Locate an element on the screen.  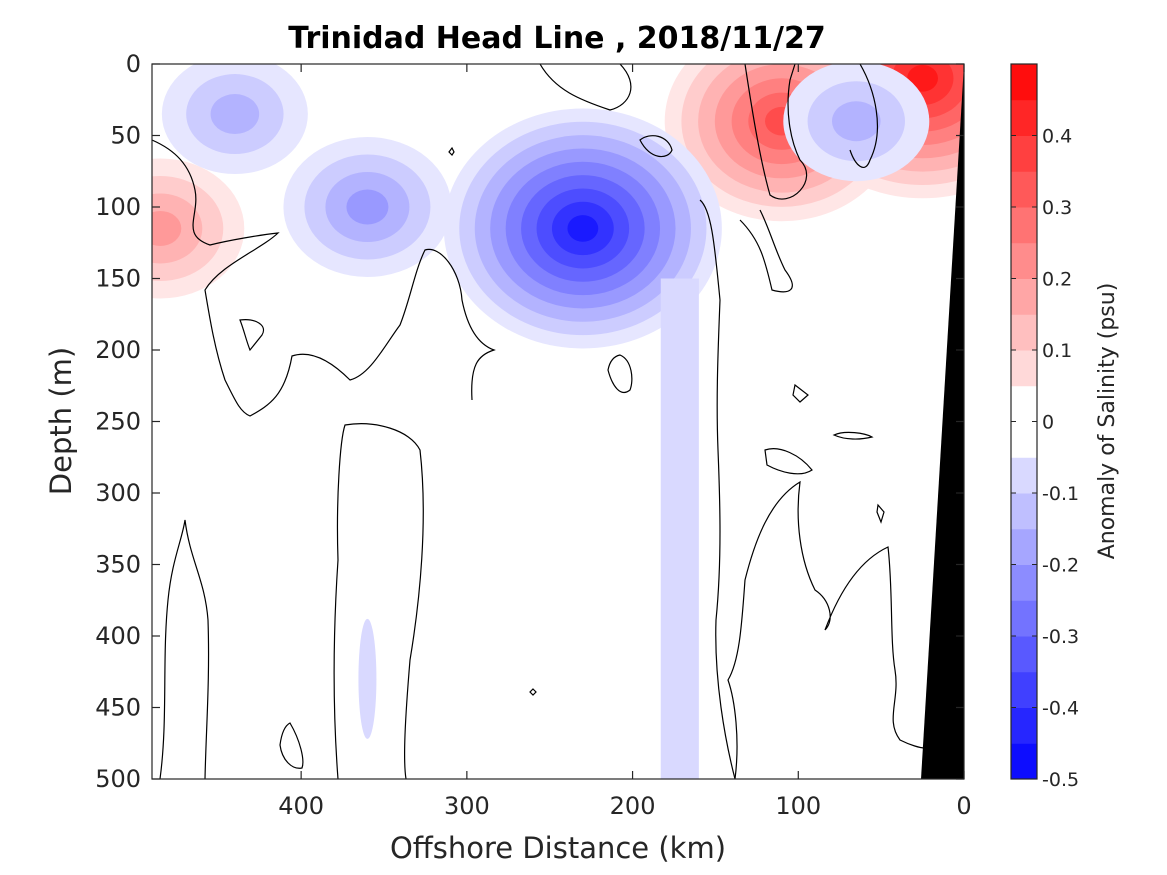
y-tick-label: 250 is located at coordinates (118, 422).